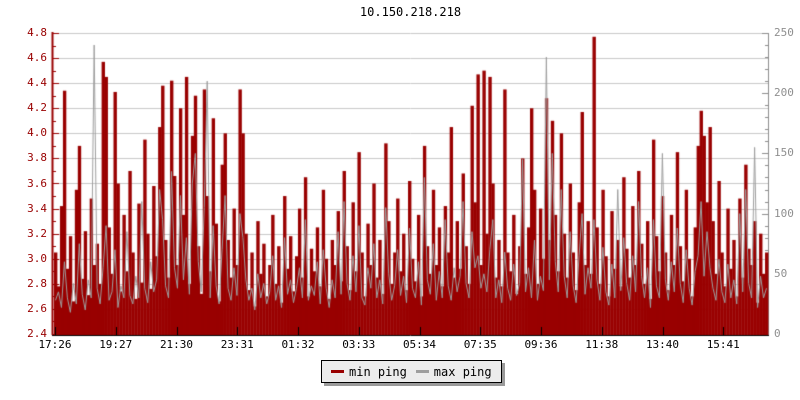 Image resolution: width=800 pixels, height=400 pixels. What do you see at coordinates (37, 283) in the screenshot?
I see `y-left-tick-label: 2.8` at bounding box center [37, 283].